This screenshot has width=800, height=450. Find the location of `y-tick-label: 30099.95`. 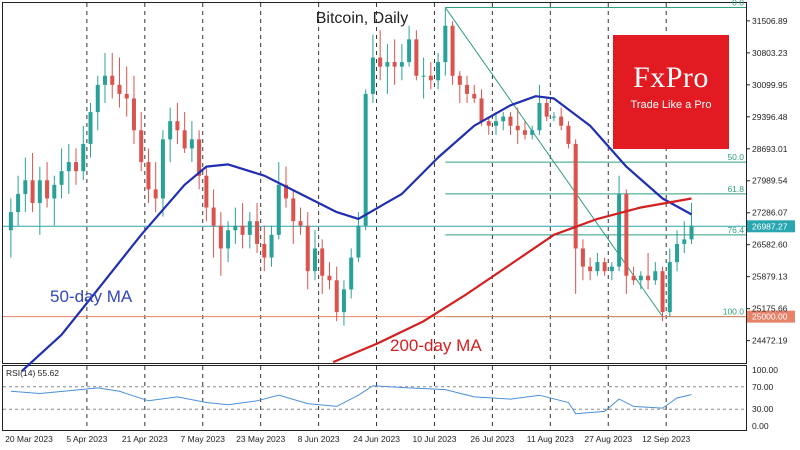

y-tick-label: 30099.95 is located at coordinates (770, 85).